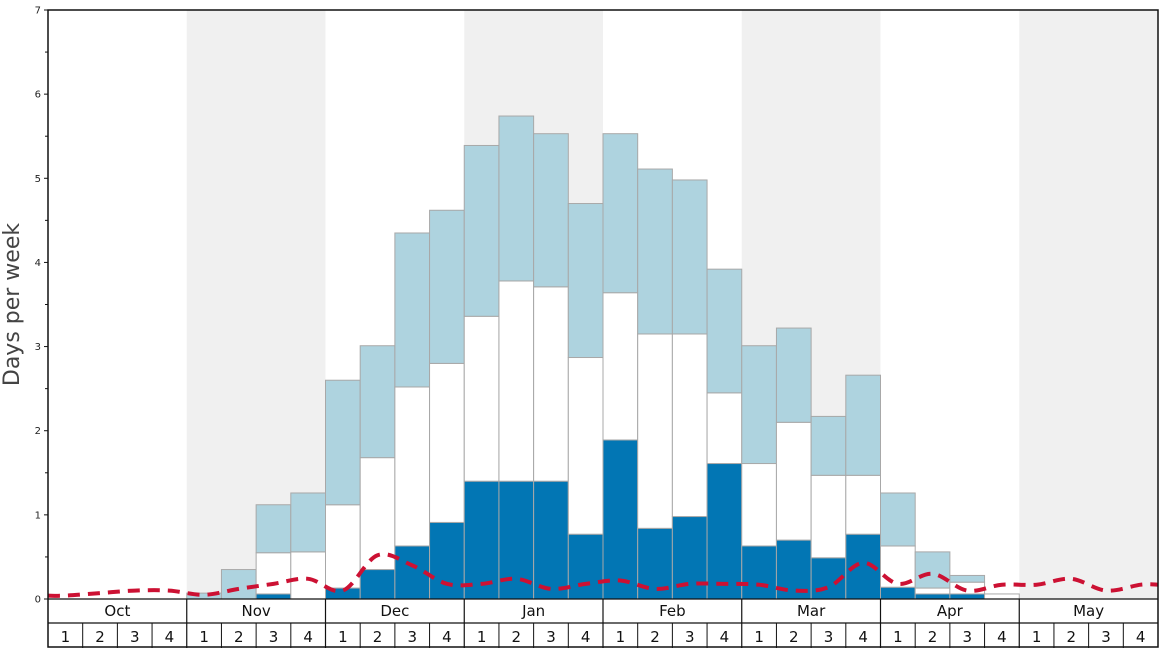 The image size is (1168, 648). Describe the element at coordinates (1002, 637) in the screenshot. I see `week-label-28: 4` at that location.